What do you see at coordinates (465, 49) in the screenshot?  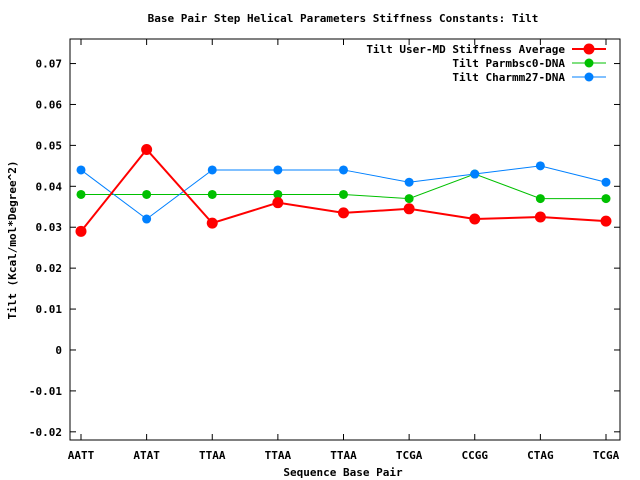 I see `legend-label: Tilt User-MD Stiffness Average` at bounding box center [465, 49].